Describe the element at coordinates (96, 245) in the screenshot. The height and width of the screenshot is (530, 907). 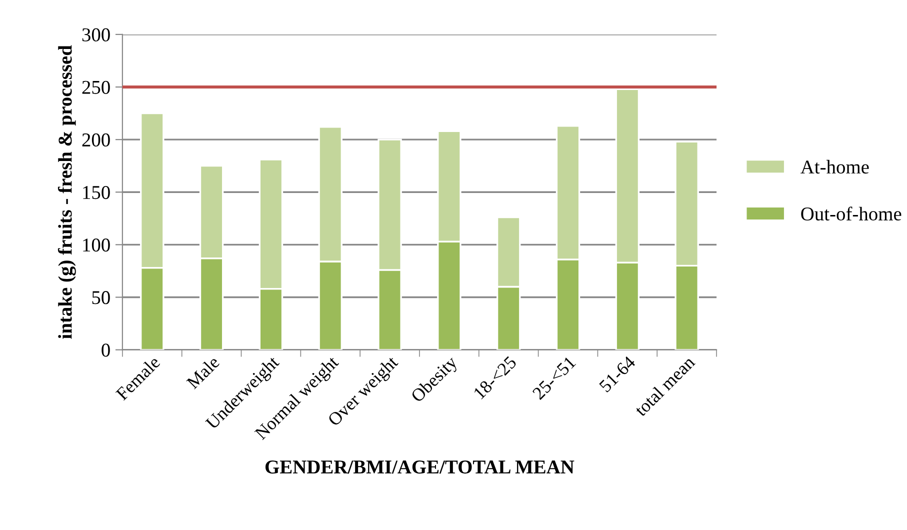
I see `y-tick-label: 100` at that location.